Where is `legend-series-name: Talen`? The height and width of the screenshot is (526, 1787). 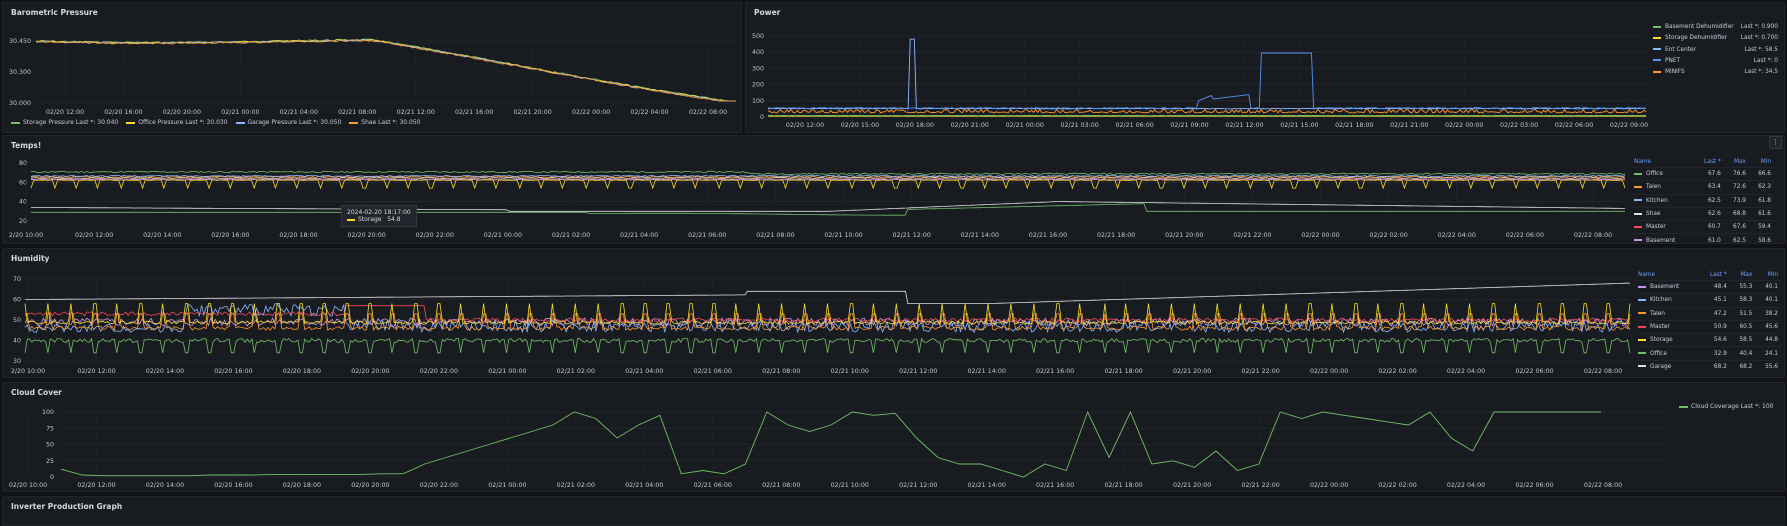 legend-series-name: Talen is located at coordinates (1657, 314).